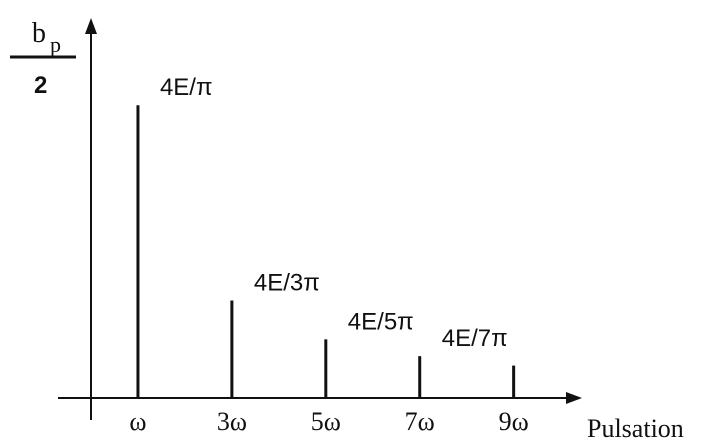 Image resolution: width=722 pixels, height=443 pixels. Describe the element at coordinates (232, 421) in the screenshot. I see `x-tick-label: 3ω` at that location.